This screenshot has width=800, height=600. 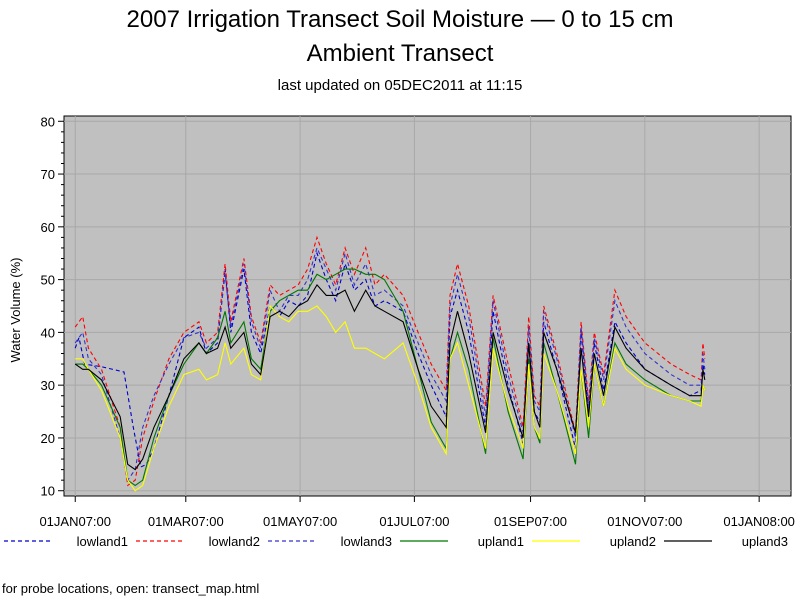 What do you see at coordinates (765, 541) in the screenshot?
I see `legend-label-upland3: upland3` at bounding box center [765, 541].